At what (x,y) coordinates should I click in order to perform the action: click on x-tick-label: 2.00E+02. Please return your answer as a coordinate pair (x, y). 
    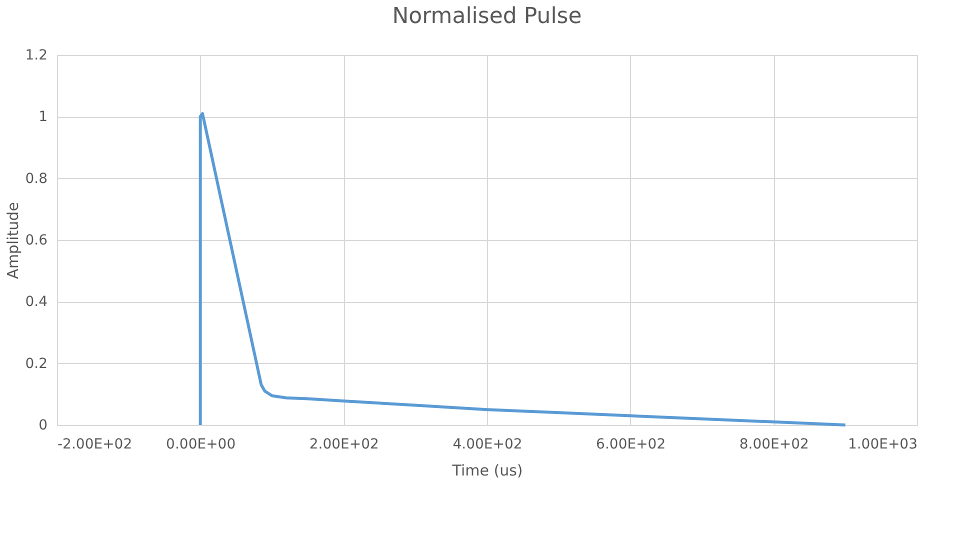
    Looking at the image, I should click on (344, 444).